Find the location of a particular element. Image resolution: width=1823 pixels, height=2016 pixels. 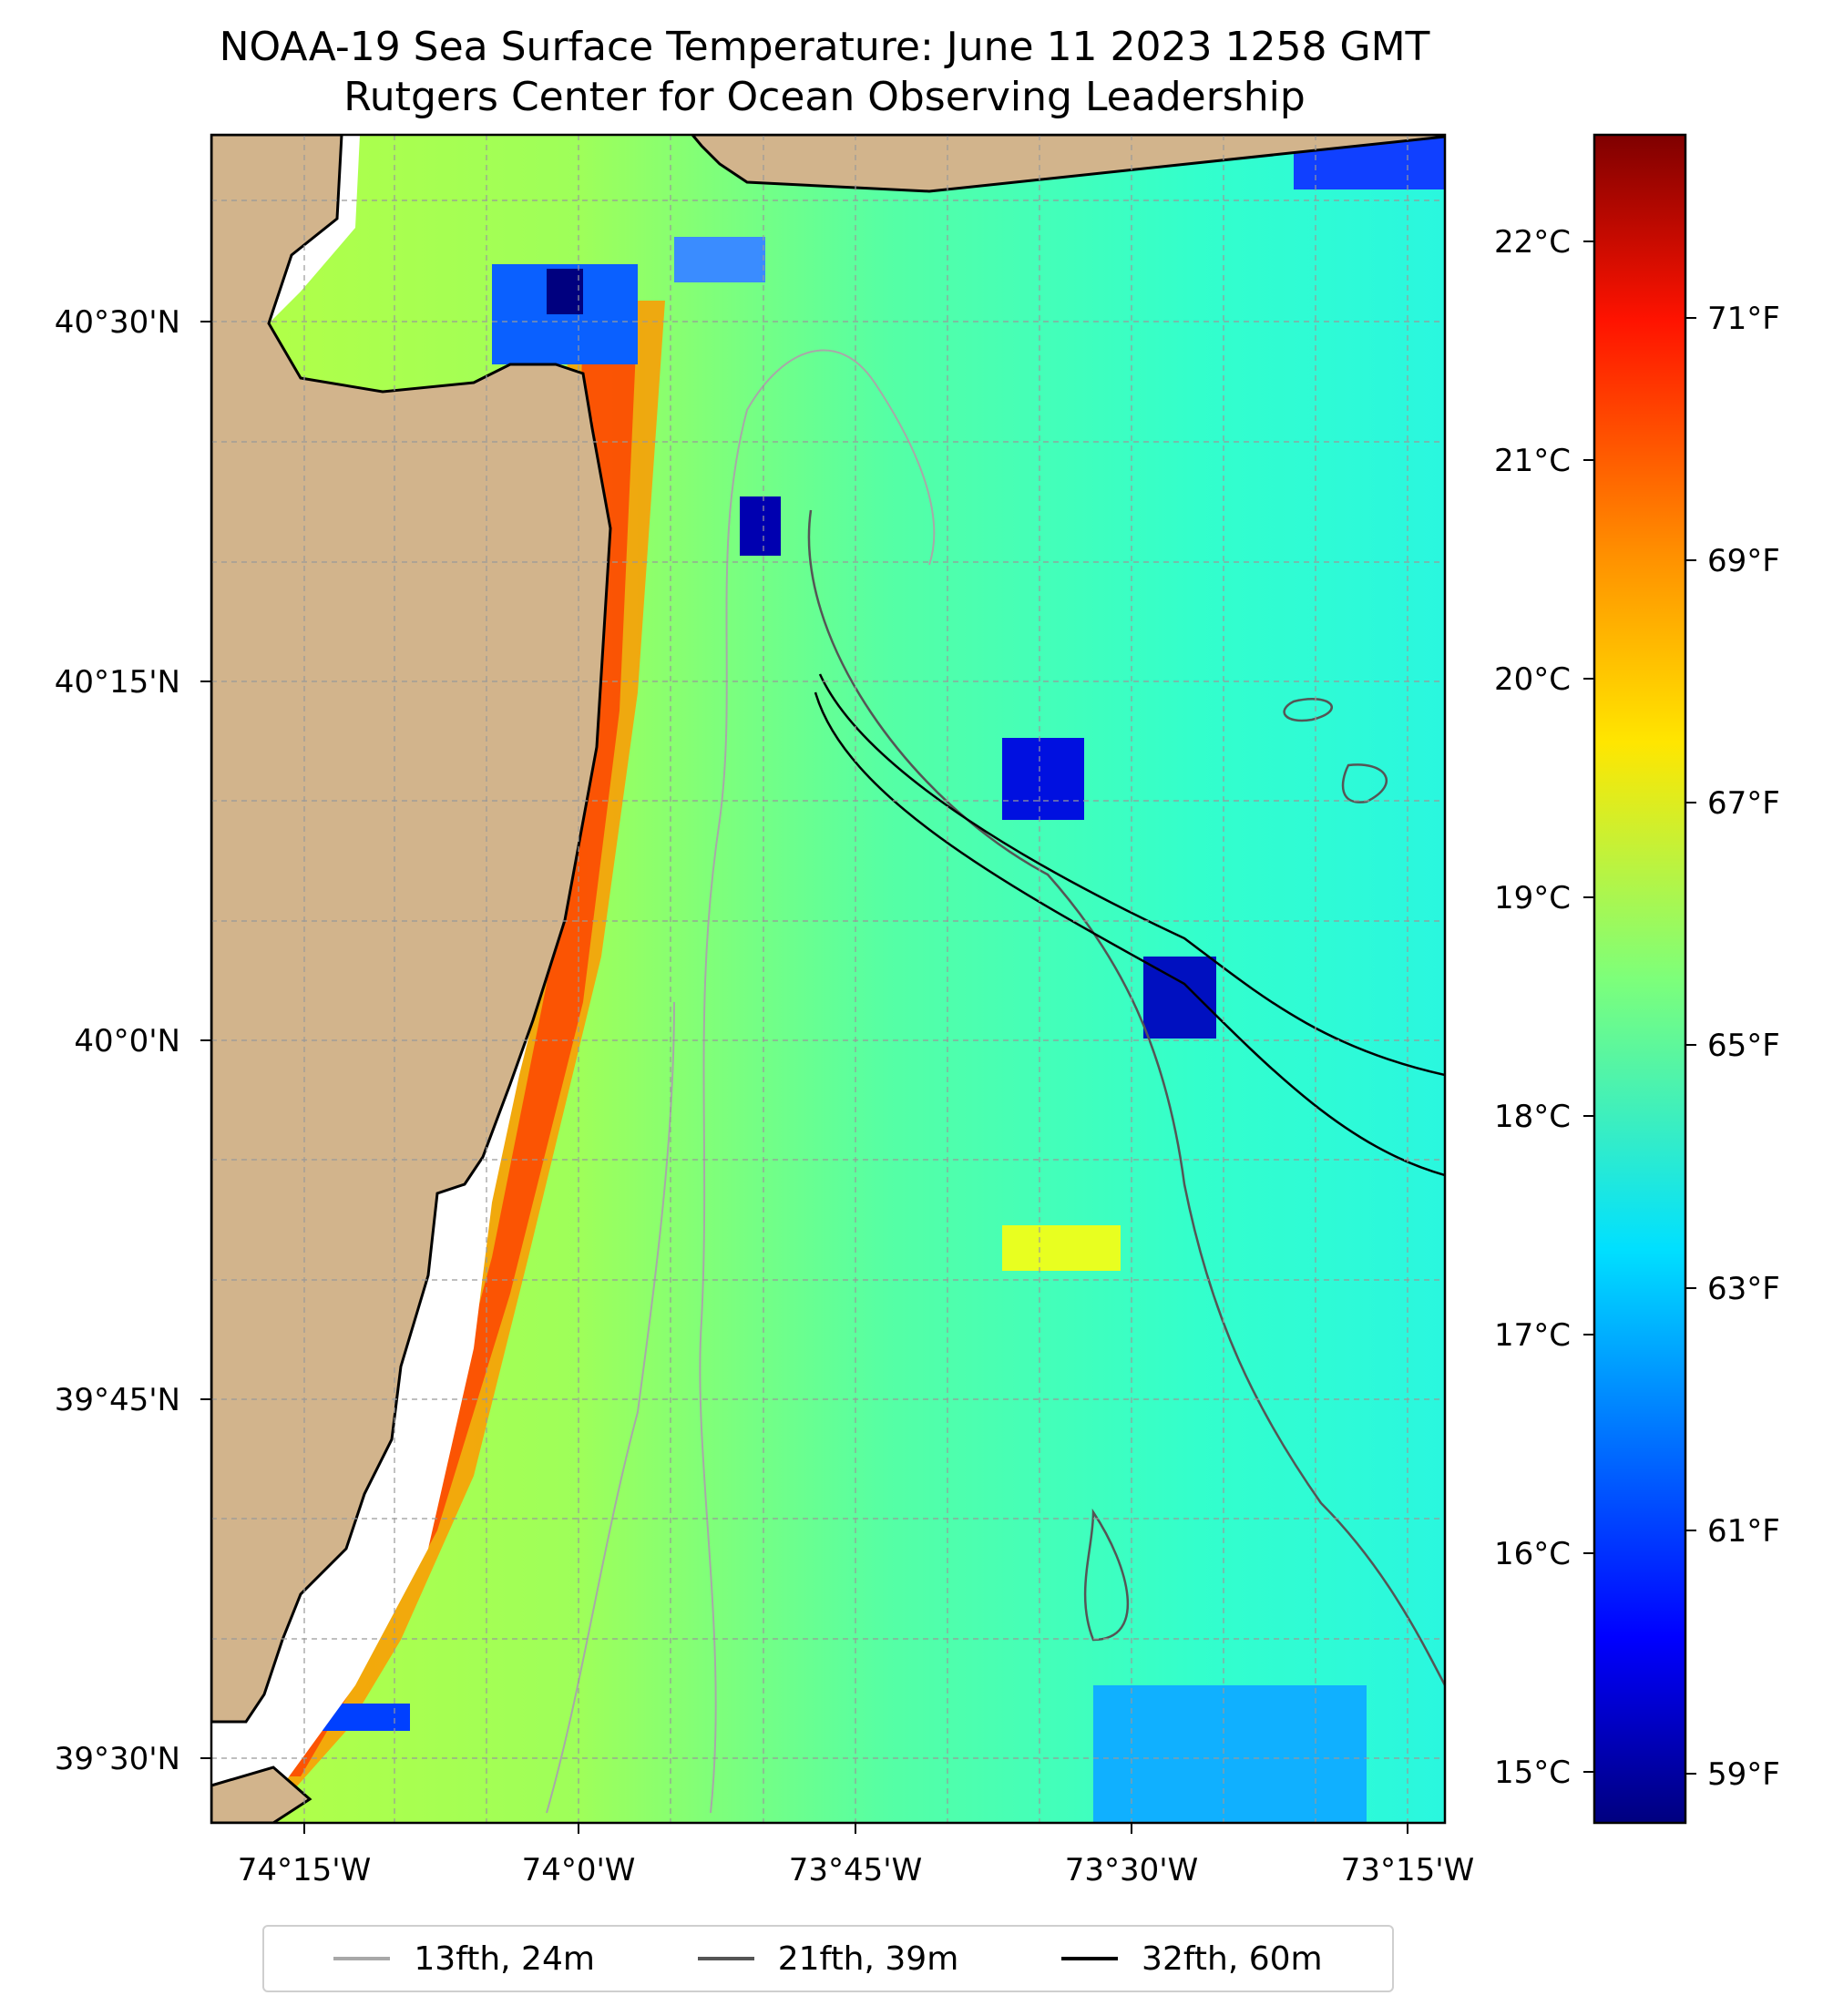

nearshore-hot-band is located at coordinates (455, 1043).